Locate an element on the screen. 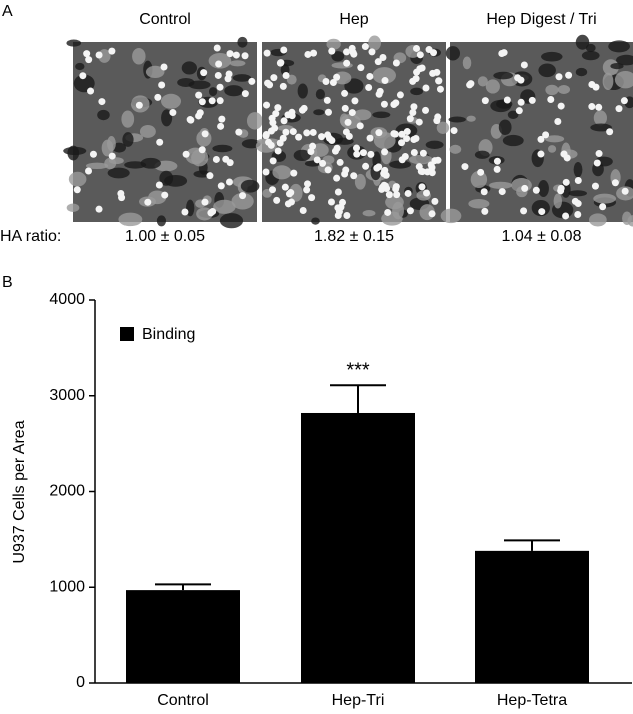 This screenshot has width=633, height=714. bar is located at coordinates (532, 616).